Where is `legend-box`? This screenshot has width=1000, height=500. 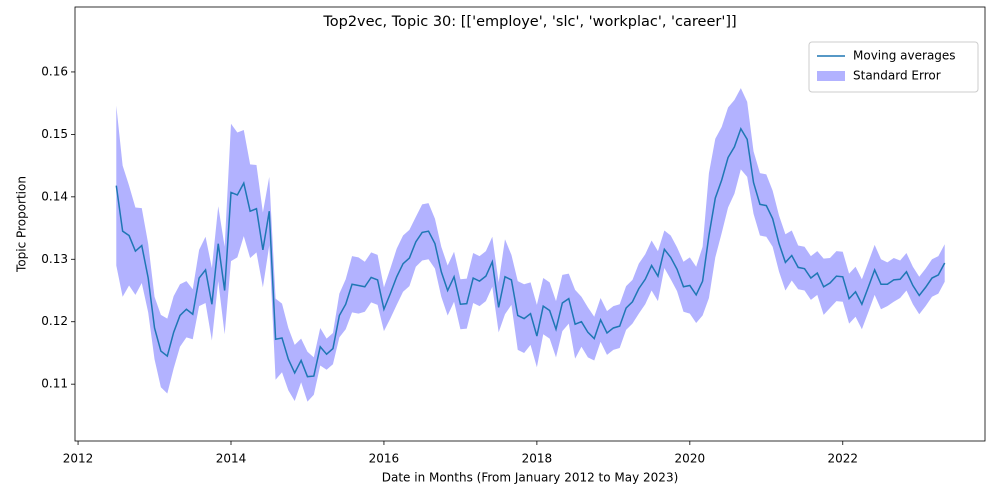 legend-box is located at coordinates (893, 67).